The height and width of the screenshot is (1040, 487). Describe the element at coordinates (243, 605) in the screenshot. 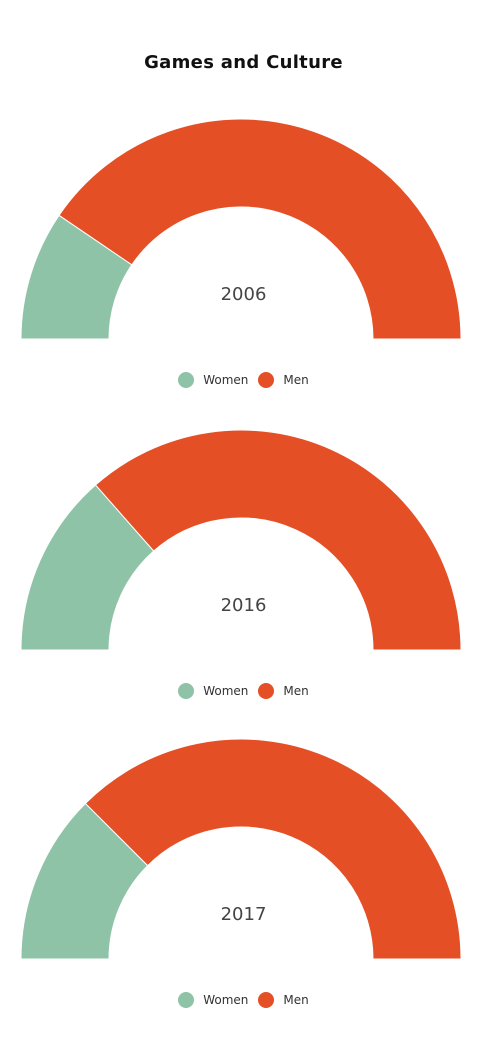

I see `gauge-year-label-2016: 2016` at that location.